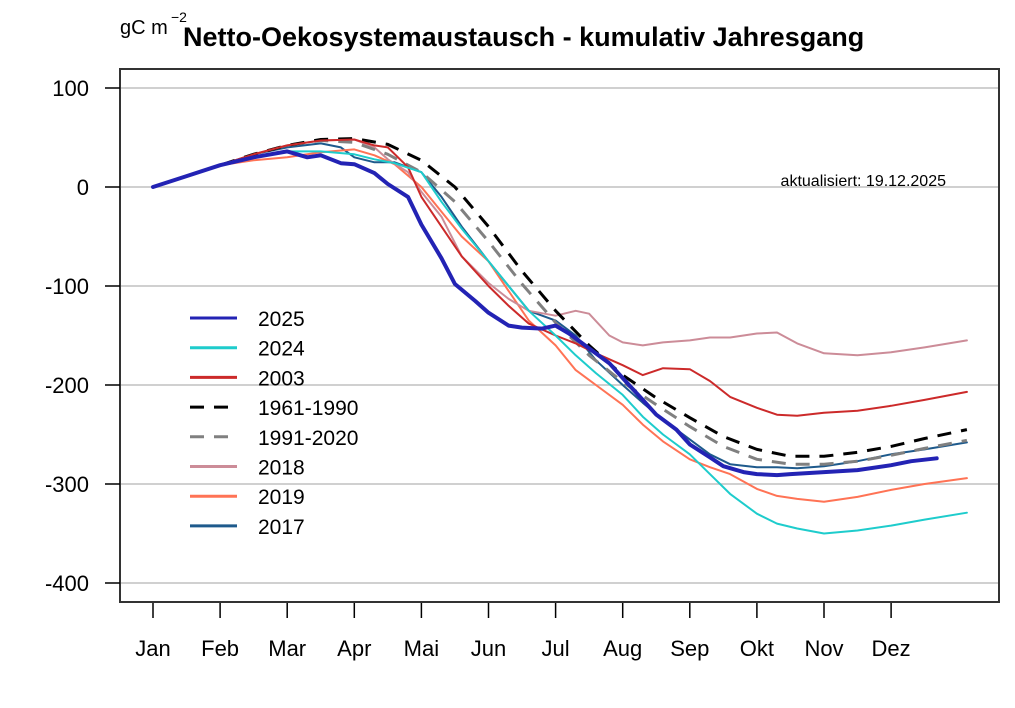 Image resolution: width=1015 pixels, height=708 pixels. What do you see at coordinates (281, 319) in the screenshot?
I see `legend-label: 2025` at bounding box center [281, 319].